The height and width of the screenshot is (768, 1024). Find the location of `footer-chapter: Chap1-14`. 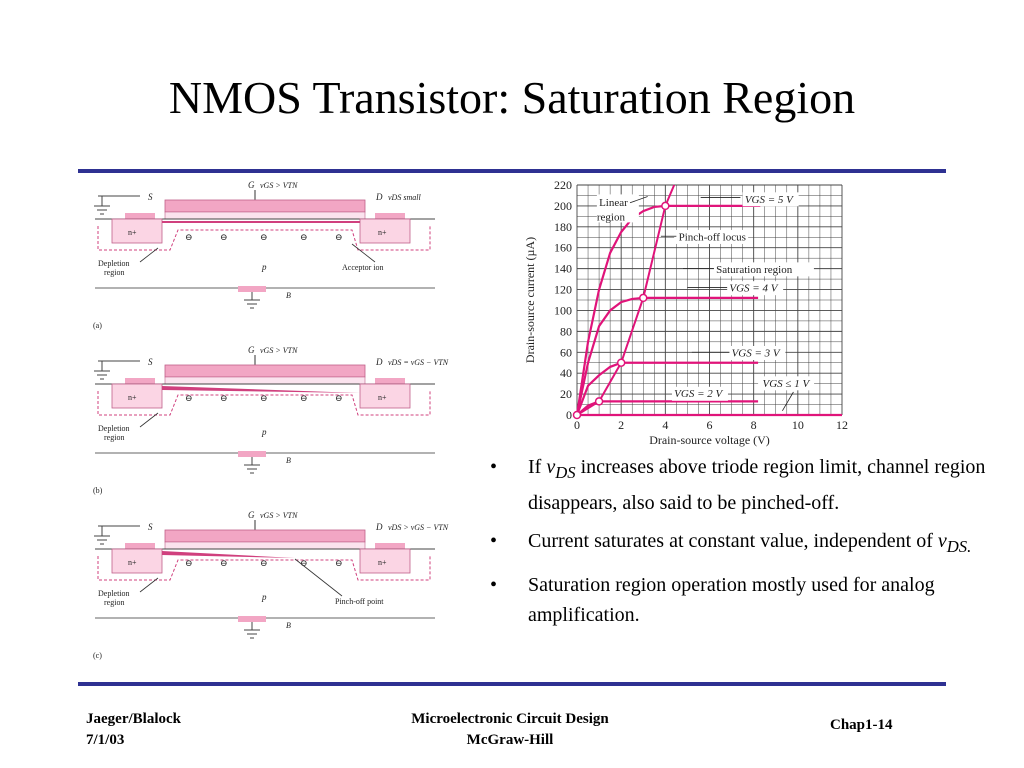

footer-chapter: Chap1-14 is located at coordinates (861, 725).